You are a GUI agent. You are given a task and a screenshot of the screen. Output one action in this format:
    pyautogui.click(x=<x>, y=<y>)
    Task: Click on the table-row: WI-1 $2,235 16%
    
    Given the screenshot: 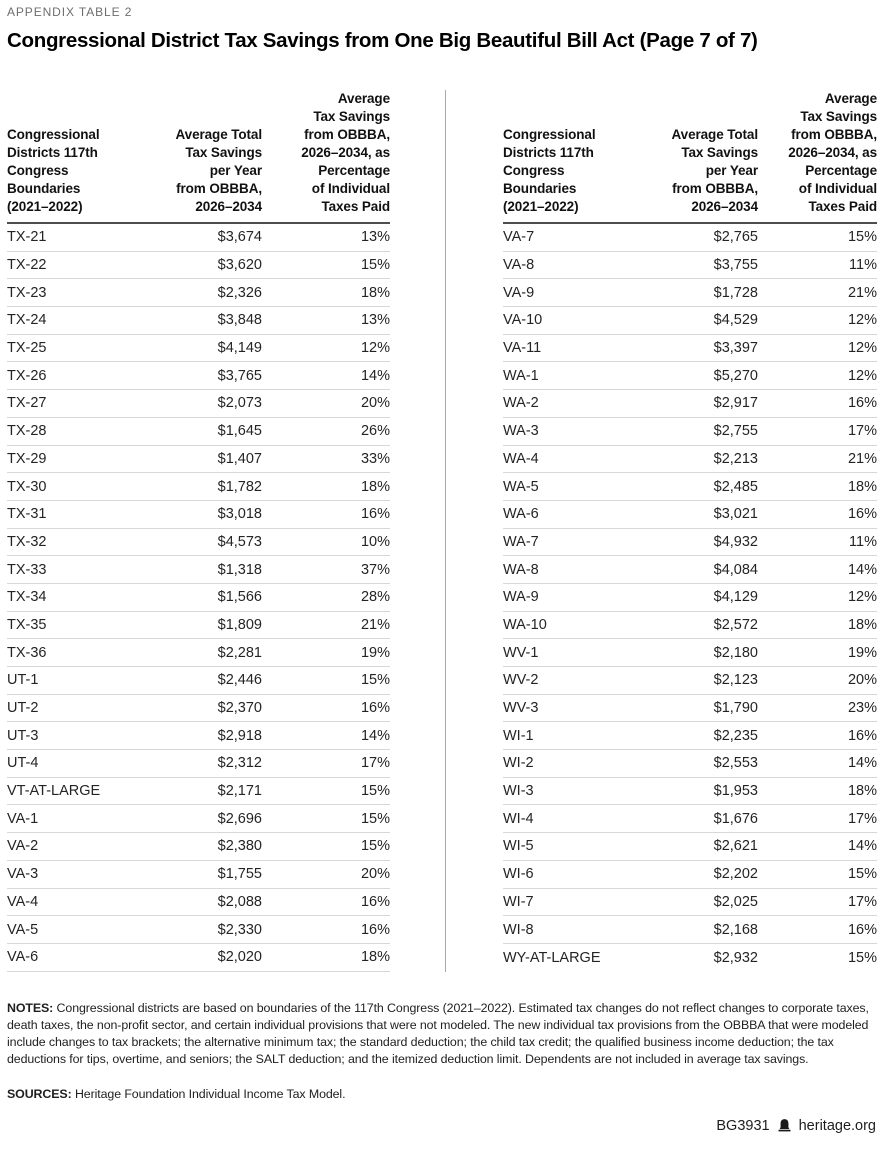 What is the action you would take?
    pyautogui.click(x=690, y=736)
    